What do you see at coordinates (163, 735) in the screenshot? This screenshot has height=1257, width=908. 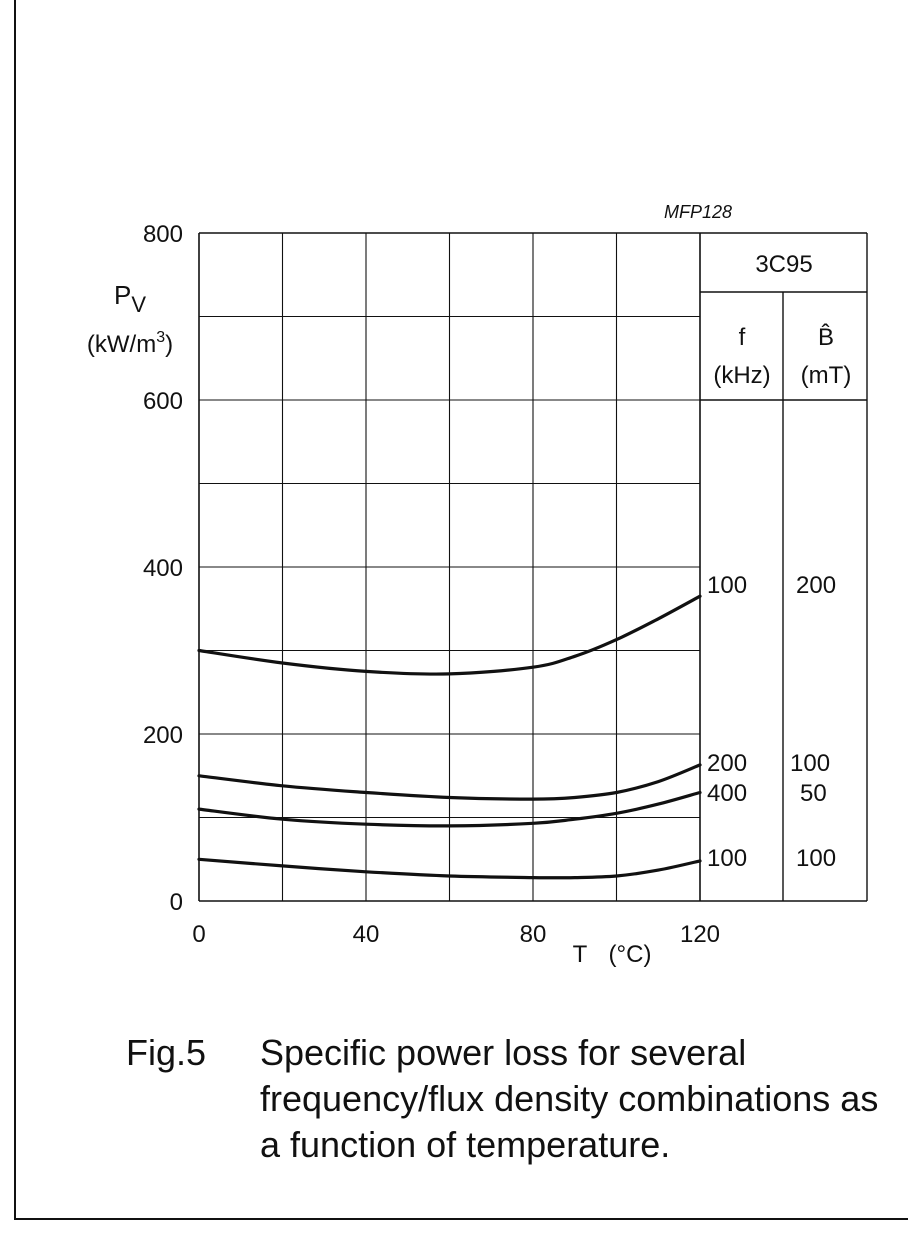 I see `y-tick-label: 200` at bounding box center [163, 735].